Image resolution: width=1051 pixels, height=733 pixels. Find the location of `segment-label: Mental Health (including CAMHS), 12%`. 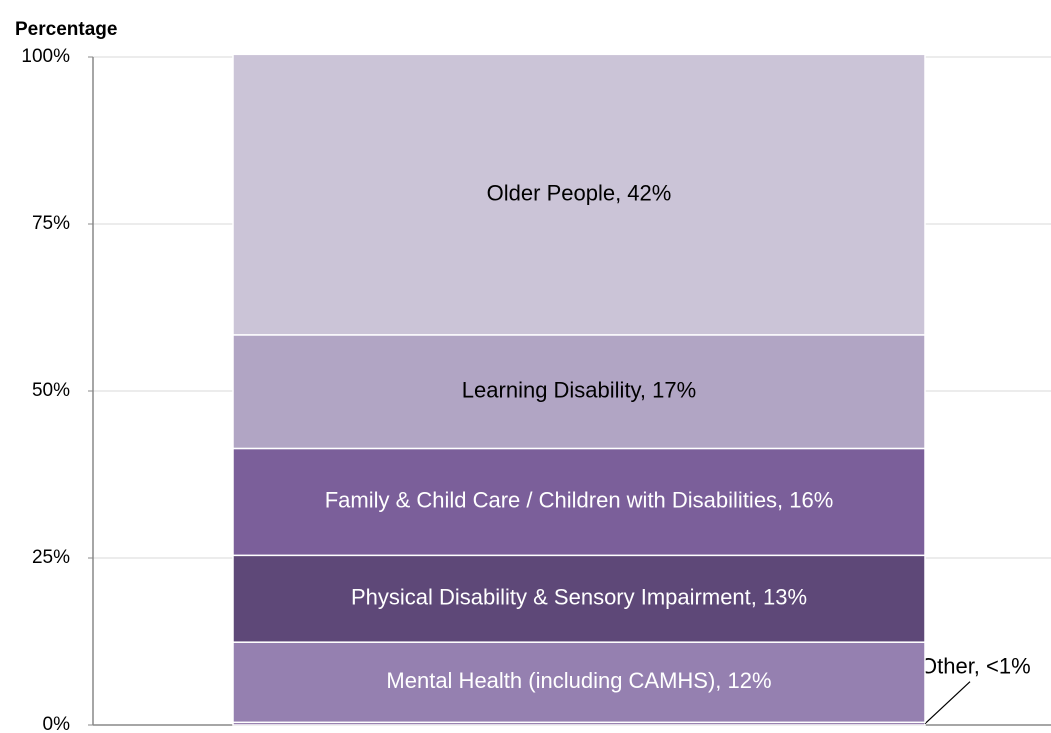

segment-label: Mental Health (including CAMHS), 12% is located at coordinates (578, 680).